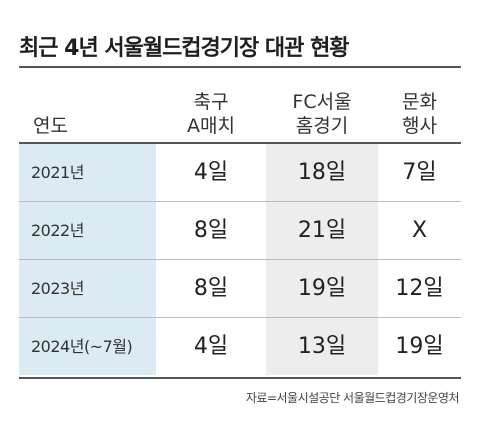 This screenshot has width=480, height=423. I want to click on table-header: 연도 축구 A매치 FC서울 홈경기 문화 행사, so click(240, 108).